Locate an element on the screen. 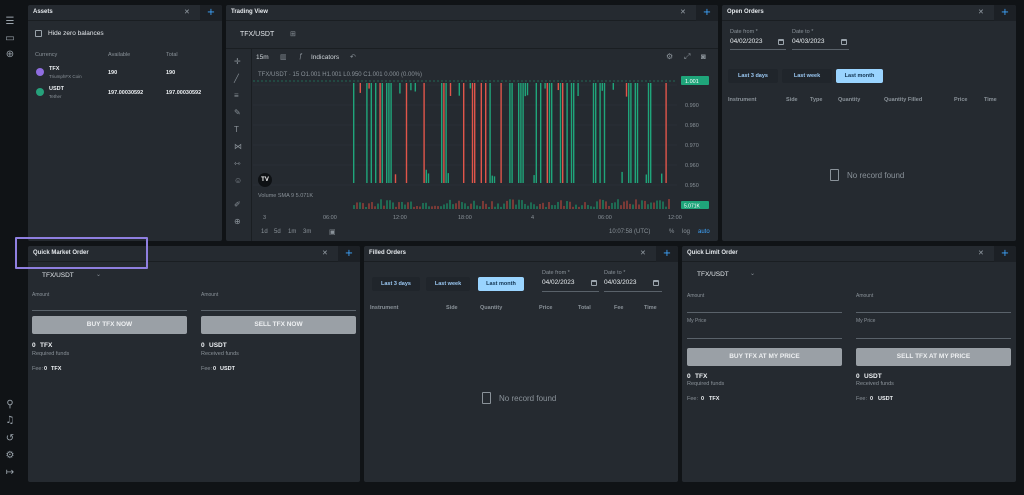  column-header: Side is located at coordinates (452, 308).